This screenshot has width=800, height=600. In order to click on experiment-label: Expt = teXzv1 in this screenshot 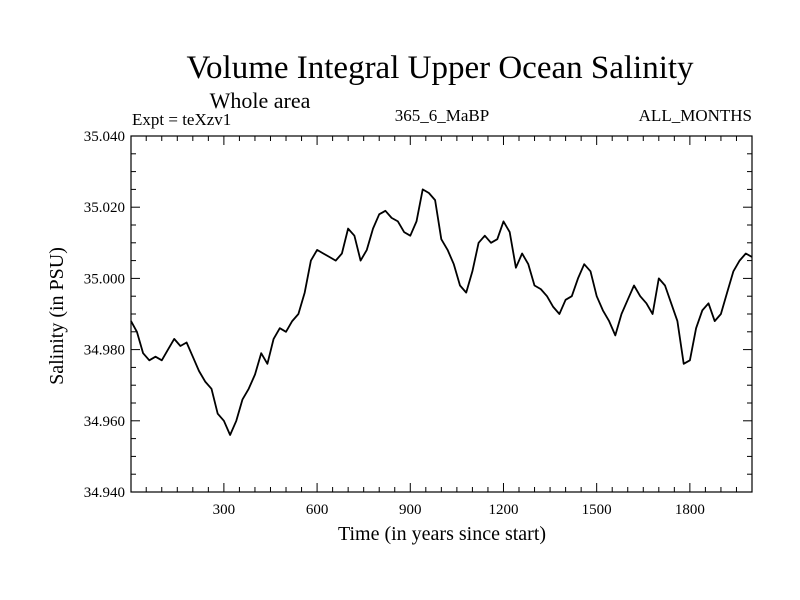, I will do `click(181, 119)`.